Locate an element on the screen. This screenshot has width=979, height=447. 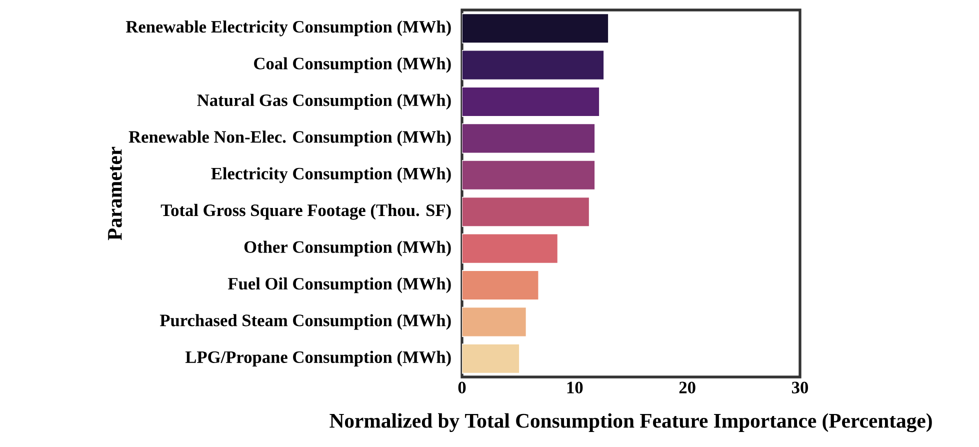
x-tick-label: 30 is located at coordinates (800, 388).